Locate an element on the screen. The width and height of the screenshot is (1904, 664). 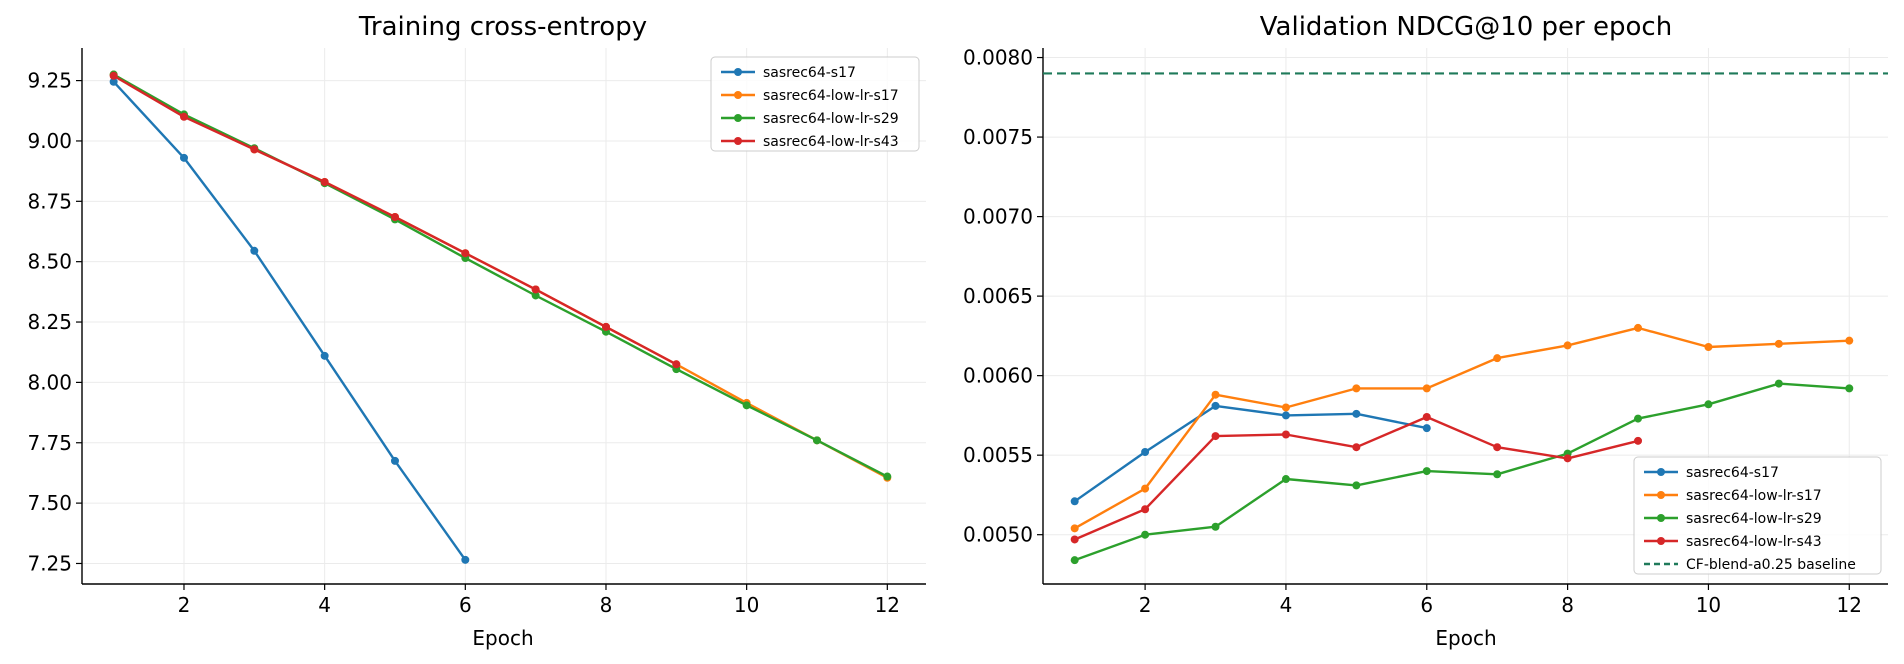
y-tick-label: 0.0050 is located at coordinates (998, 535).